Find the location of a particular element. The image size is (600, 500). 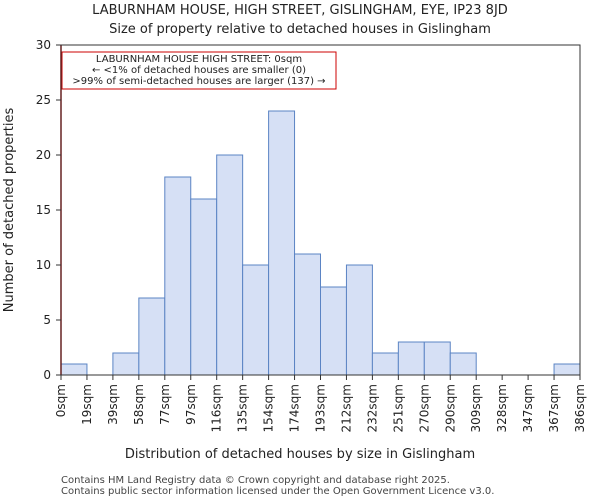

bar-251sqm is located at coordinates (411, 358).